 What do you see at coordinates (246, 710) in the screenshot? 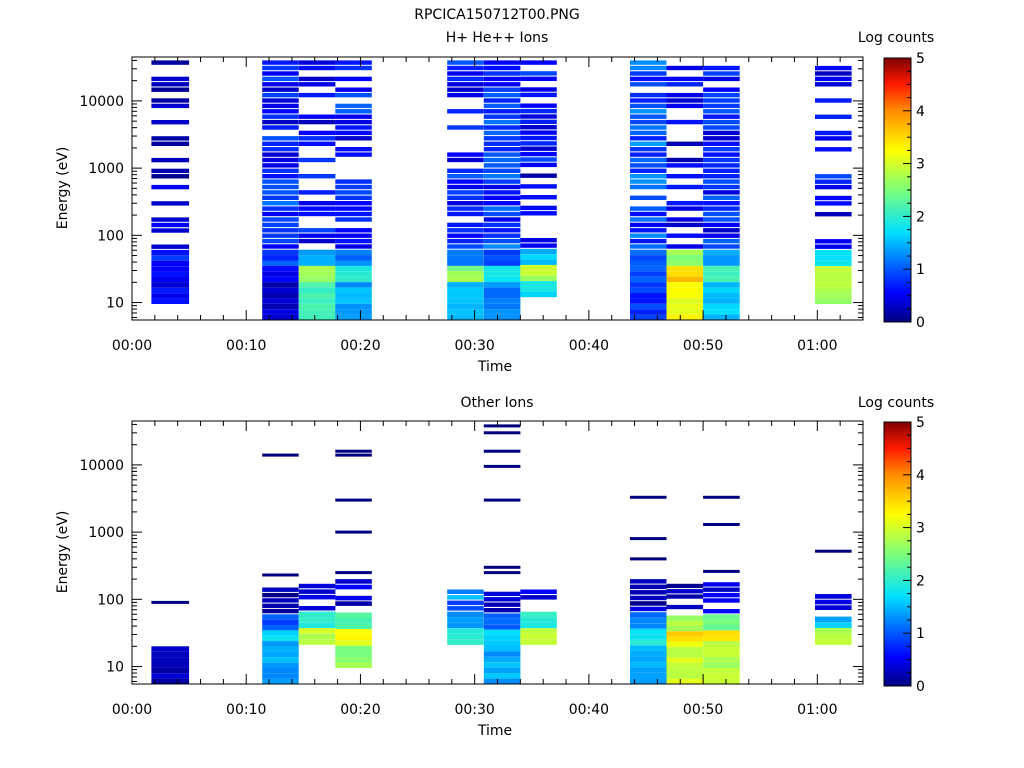
I see `x-tick-label: 00:10` at bounding box center [246, 710].